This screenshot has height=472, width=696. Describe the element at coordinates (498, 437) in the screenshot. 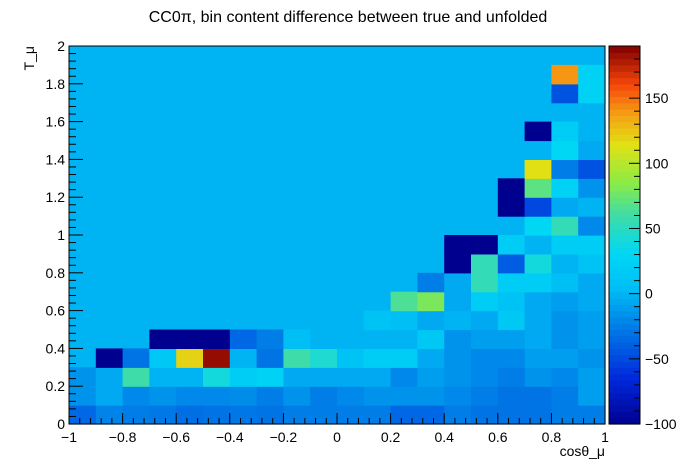

I see `x-tick-label: 0.6` at that location.